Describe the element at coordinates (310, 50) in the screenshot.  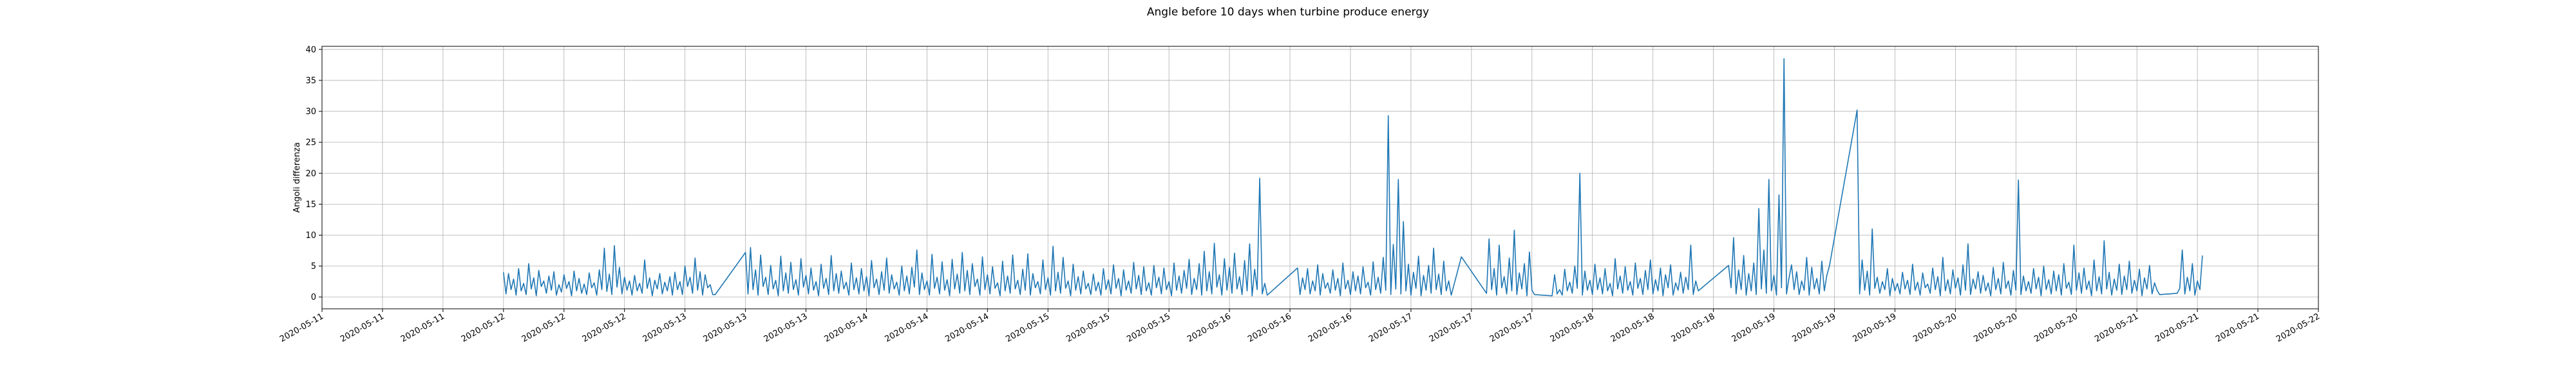
I see `y-tick-label: 40` at that location.